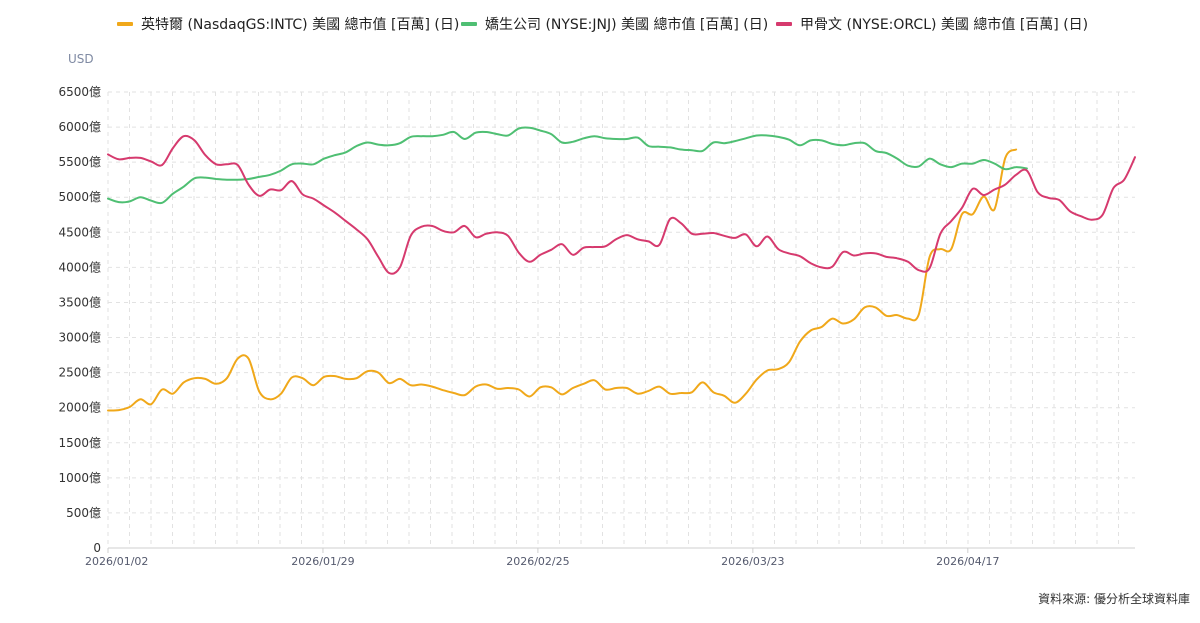 This screenshot has height=623, width=1200. I want to click on y-tick-label: 6500億, so click(79, 92).